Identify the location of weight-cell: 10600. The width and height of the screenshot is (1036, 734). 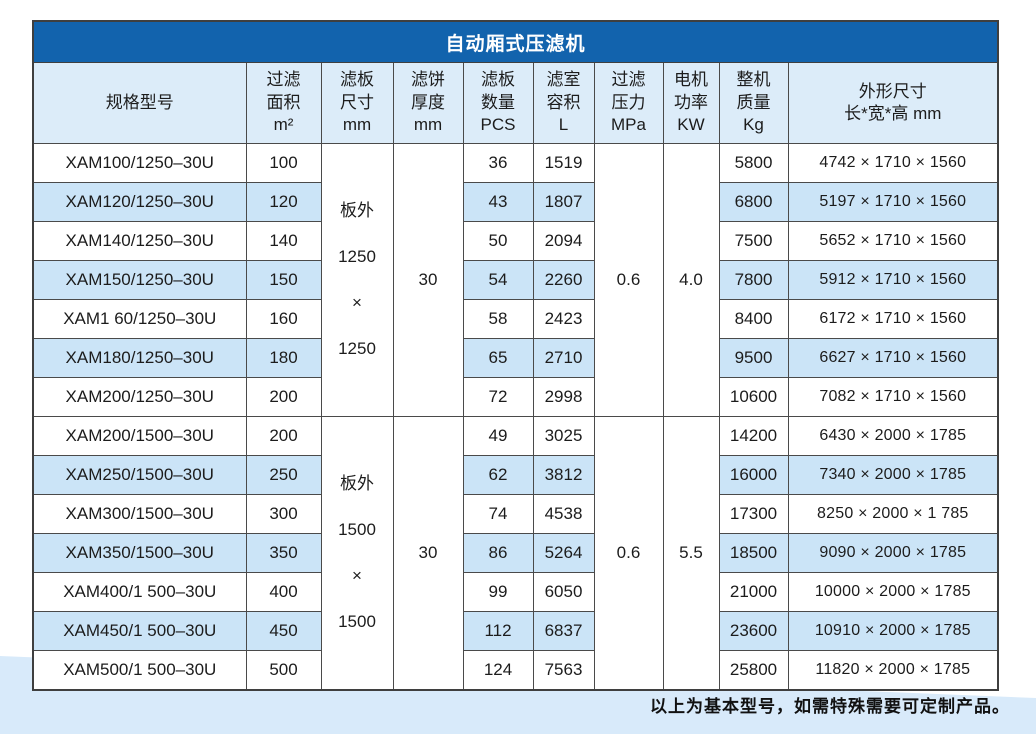
(753, 397).